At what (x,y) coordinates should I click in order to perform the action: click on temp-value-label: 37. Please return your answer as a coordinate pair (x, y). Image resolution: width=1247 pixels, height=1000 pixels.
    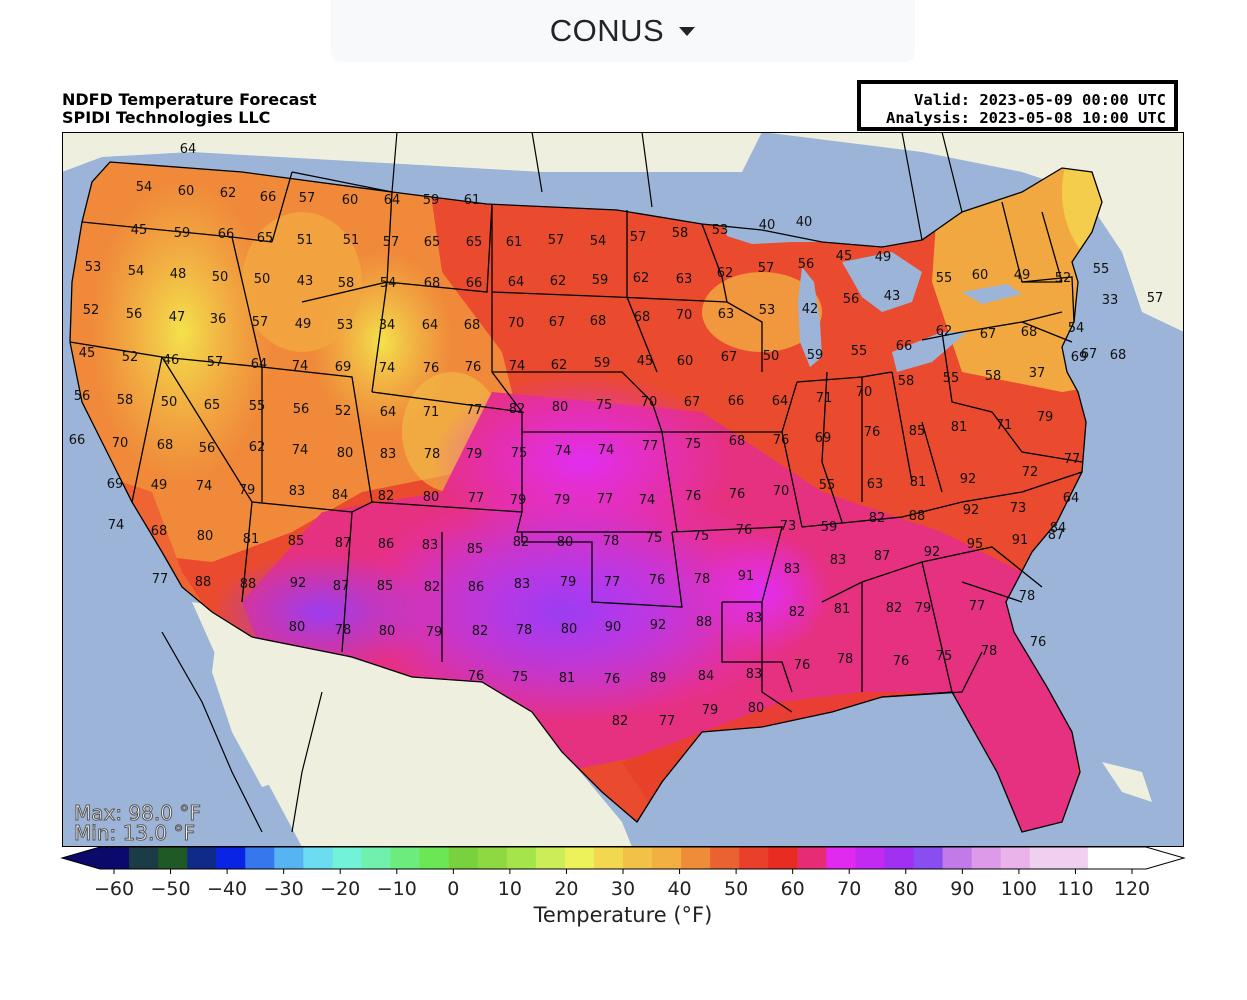
    Looking at the image, I should click on (1037, 373).